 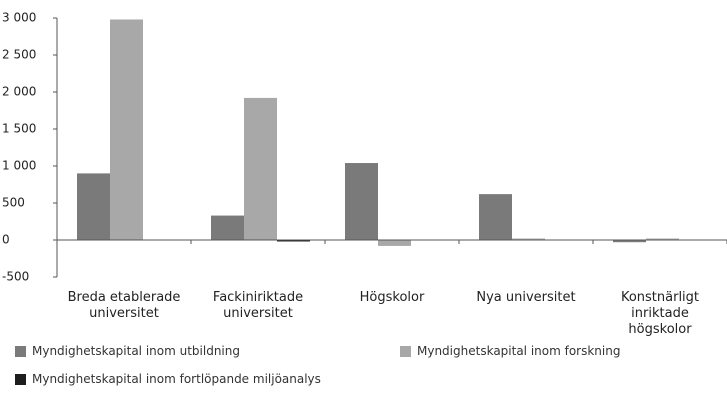 What do you see at coordinates (19, 166) in the screenshot?
I see `y-tick-label: 1 000` at bounding box center [19, 166].